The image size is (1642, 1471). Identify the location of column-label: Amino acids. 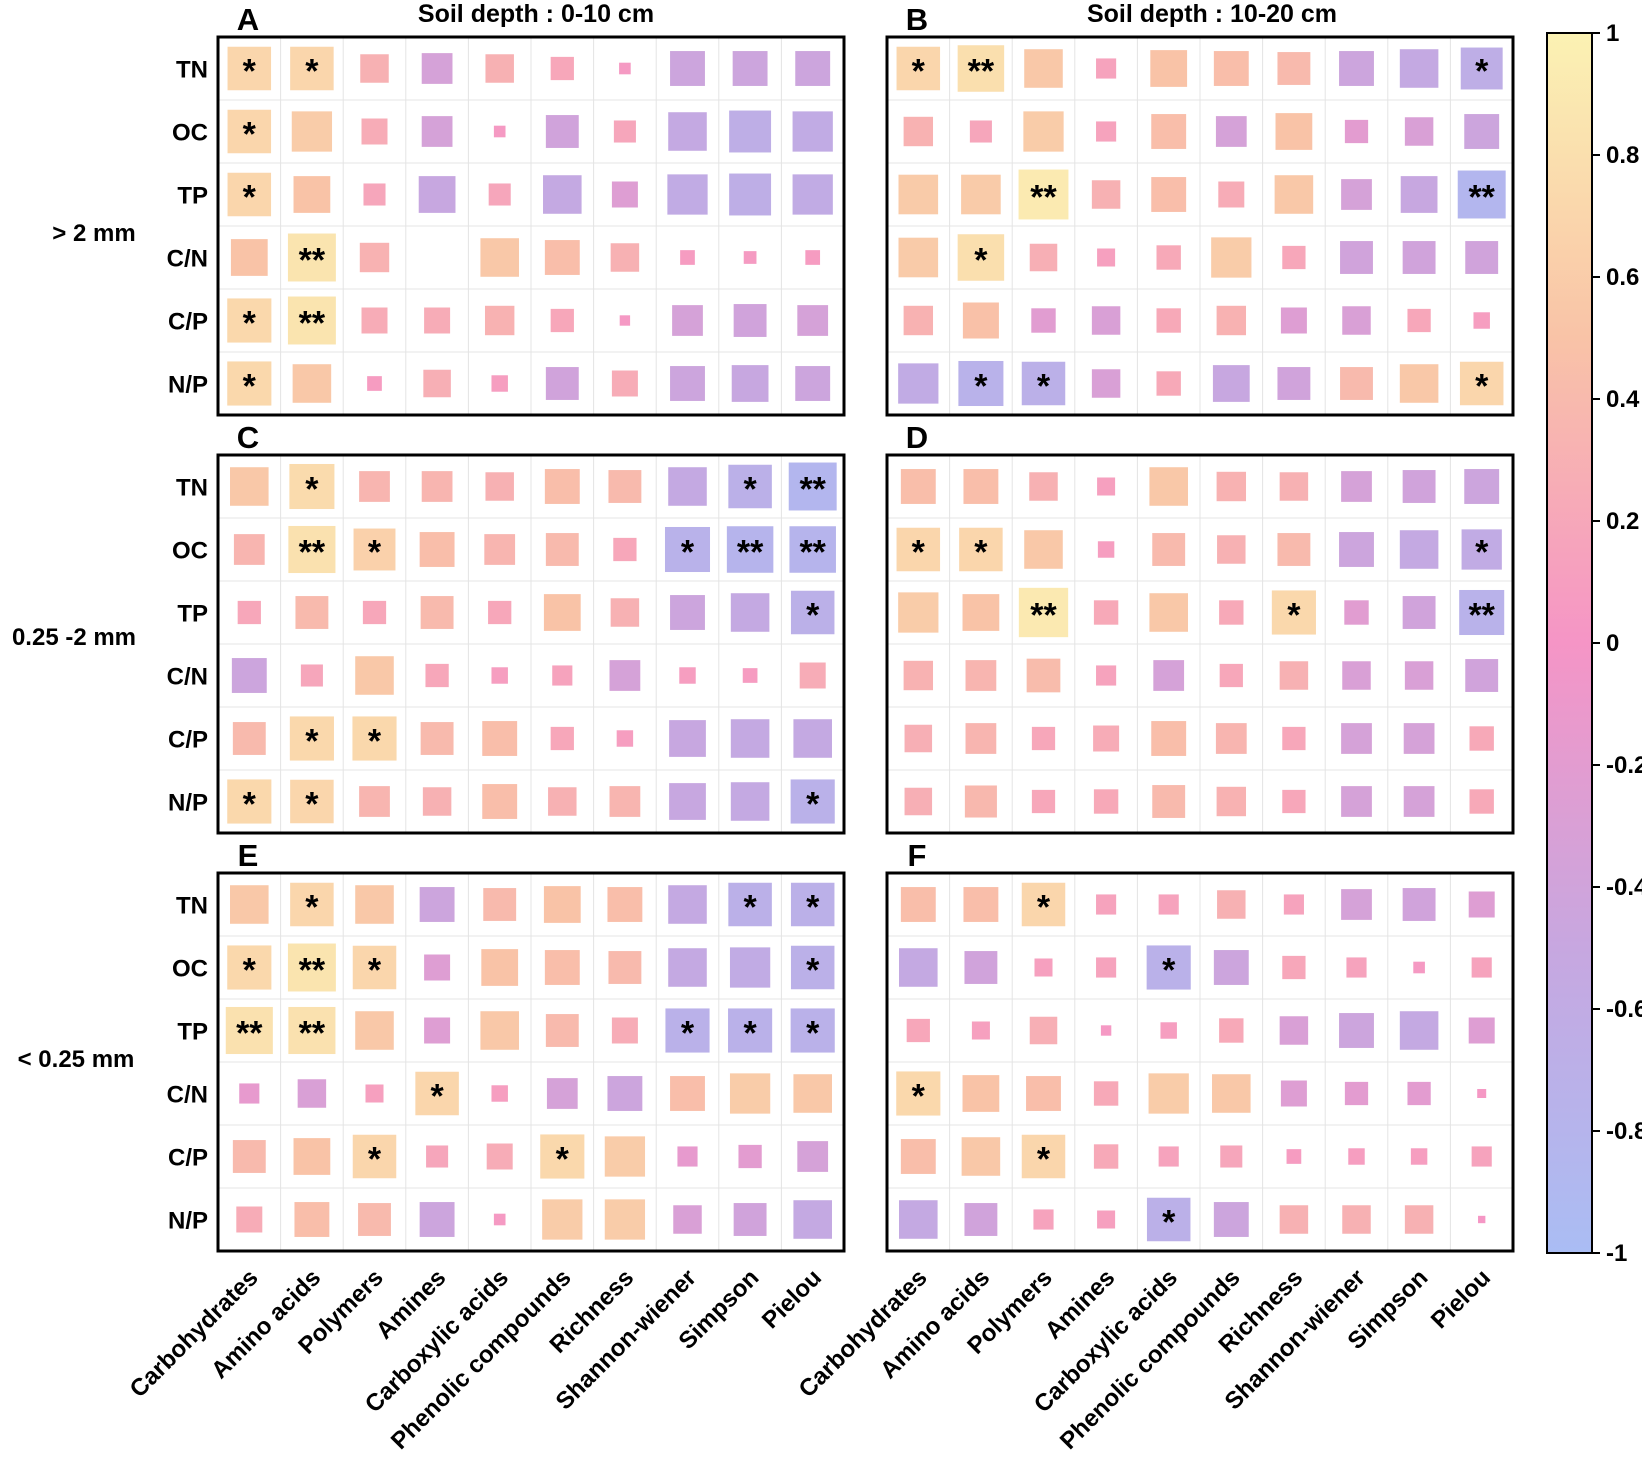
(266, 1324).